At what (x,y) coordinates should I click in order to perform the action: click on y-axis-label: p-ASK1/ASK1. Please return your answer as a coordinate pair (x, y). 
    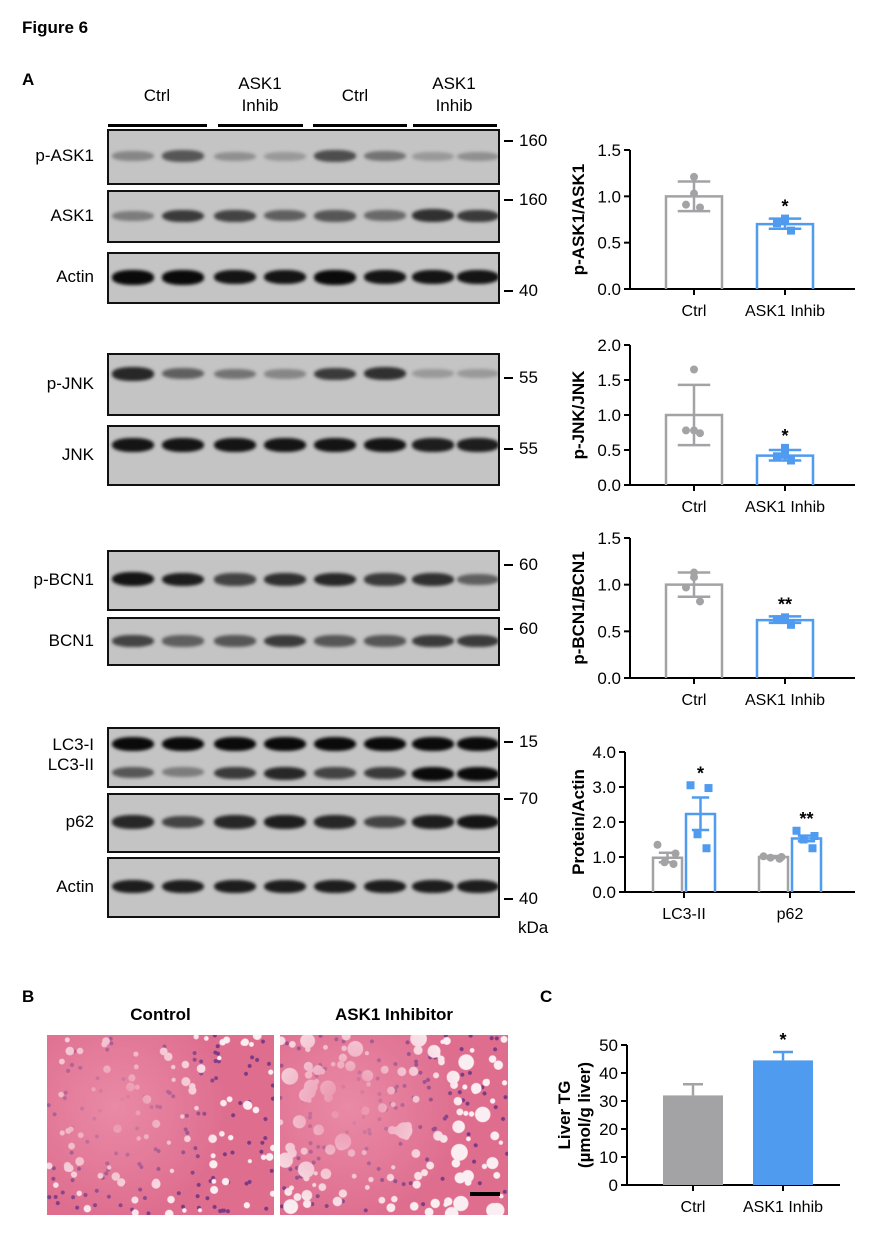
    Looking at the image, I should click on (578, 219).